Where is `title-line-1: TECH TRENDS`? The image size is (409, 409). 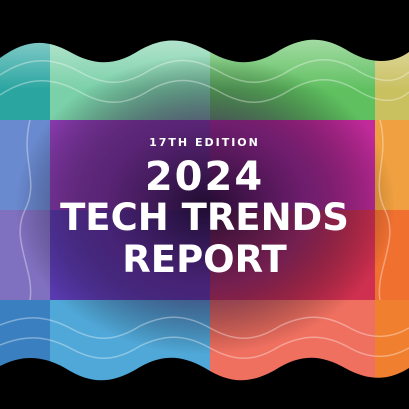
title-line-1: TECH TRENDS is located at coordinates (204, 217).